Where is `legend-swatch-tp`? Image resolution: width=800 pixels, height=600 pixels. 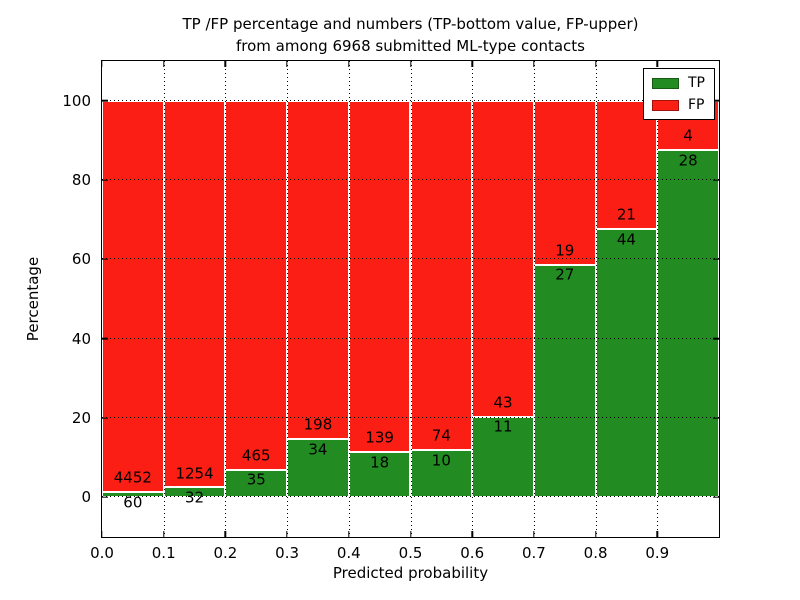
legend-swatch-tp is located at coordinates (665, 83).